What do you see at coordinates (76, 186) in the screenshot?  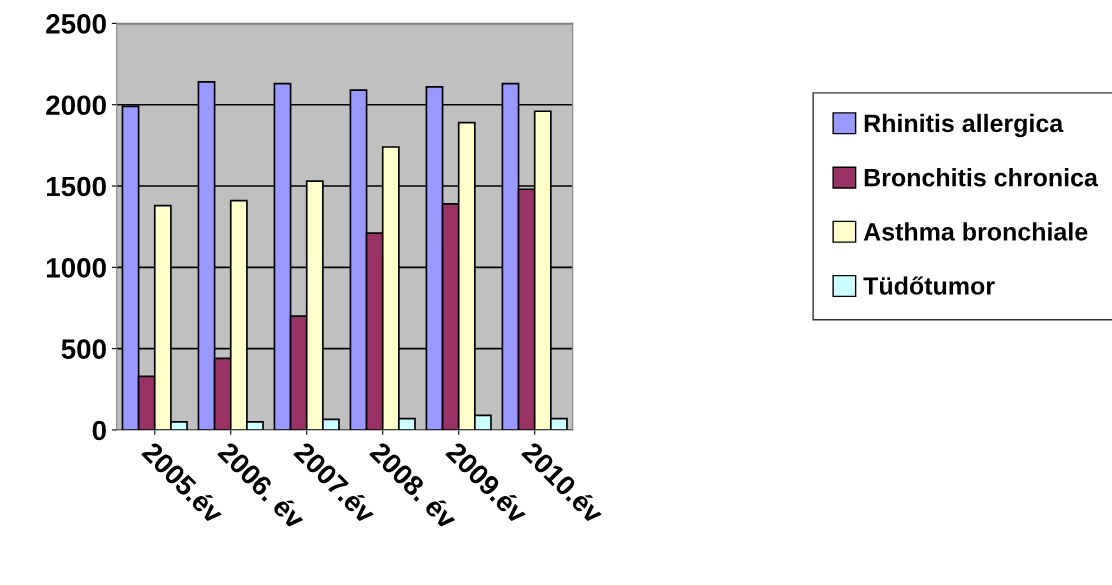 I see `y-tick-label: 1500` at bounding box center [76, 186].